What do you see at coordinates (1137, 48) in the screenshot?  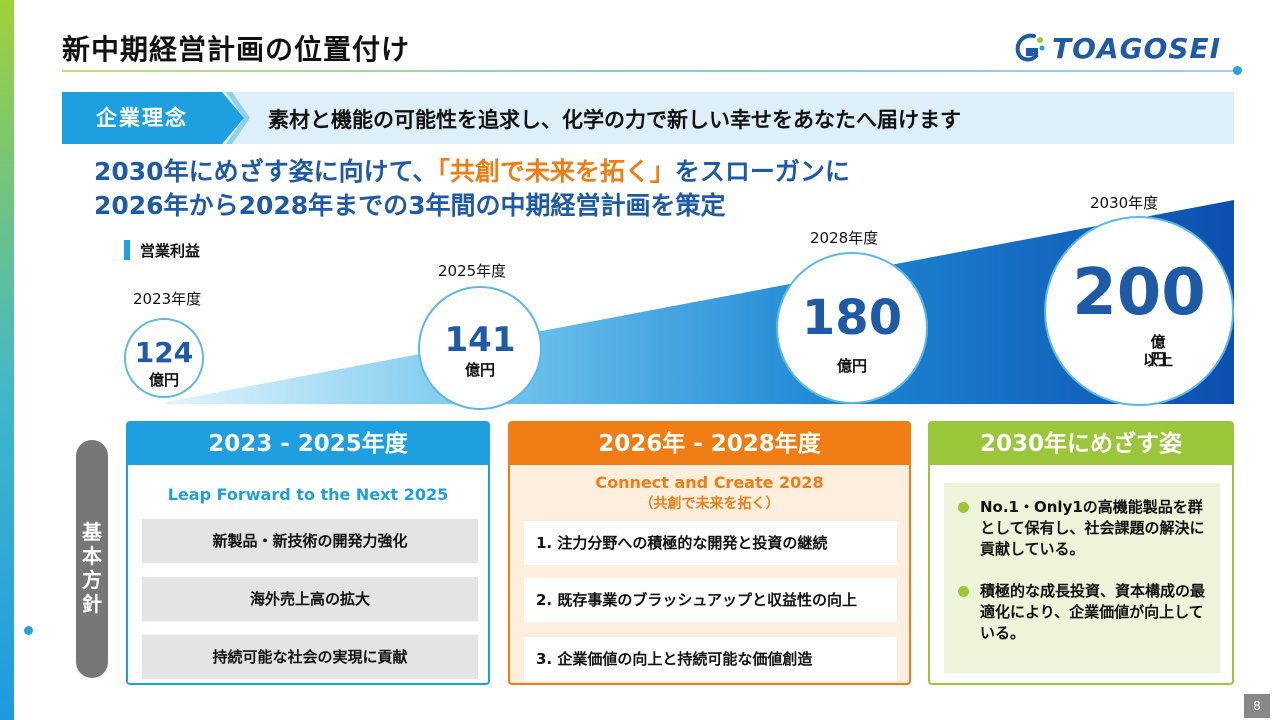 I see `logo-text: TOAGOSEI` at bounding box center [1137, 48].